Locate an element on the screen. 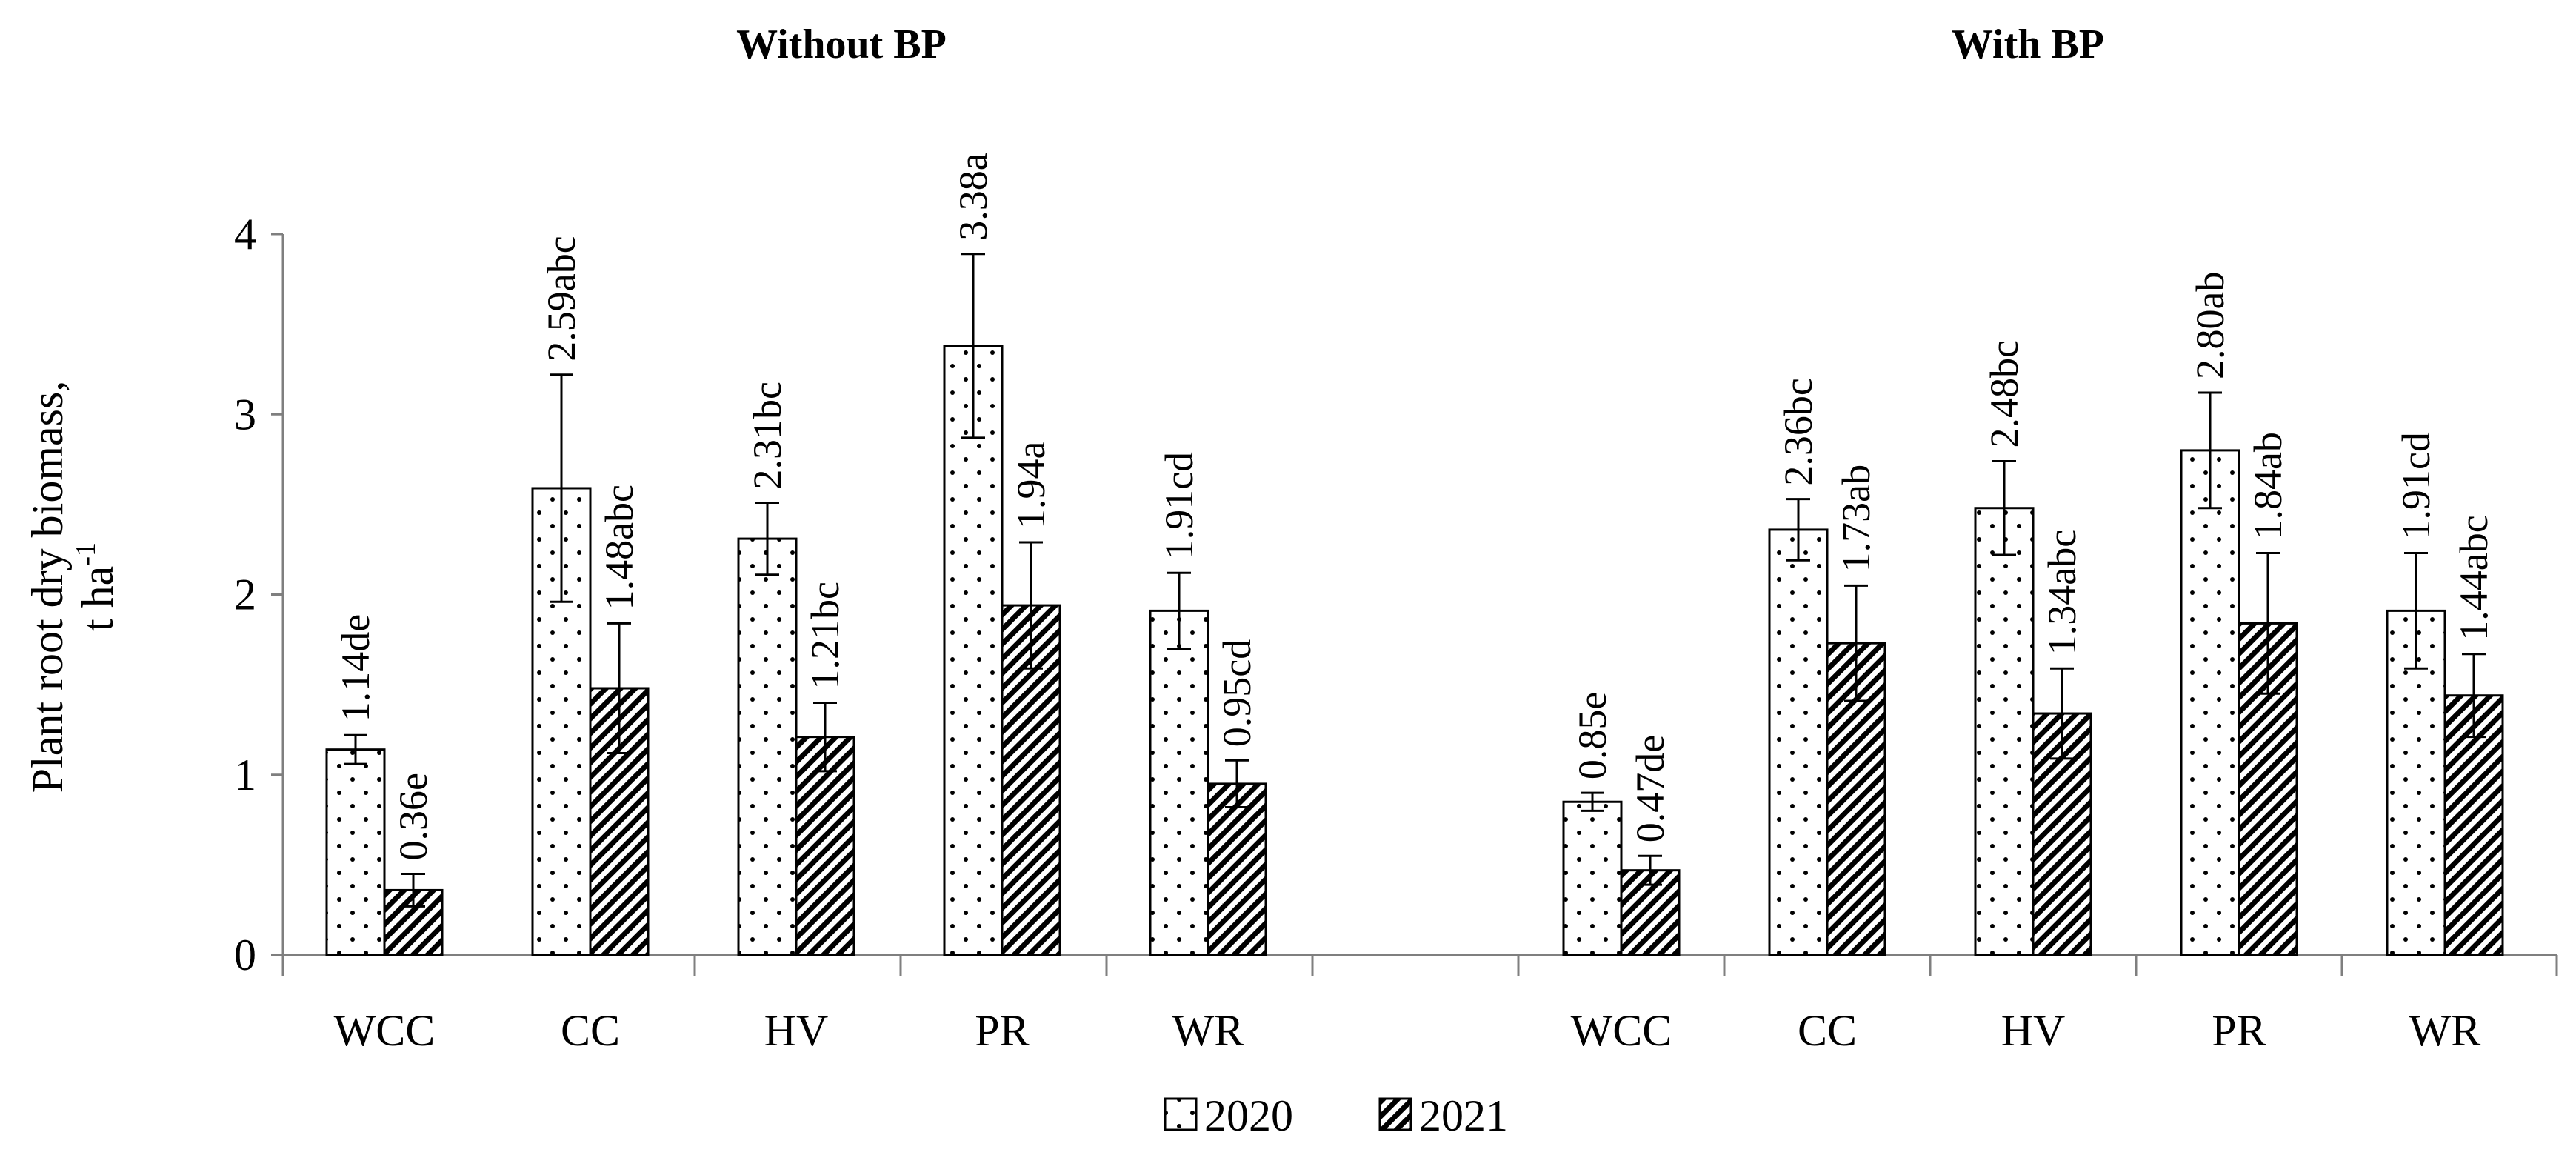 The width and height of the screenshot is (2576, 1158). data-label-2020-cc: 2.59abc is located at coordinates (561, 298).